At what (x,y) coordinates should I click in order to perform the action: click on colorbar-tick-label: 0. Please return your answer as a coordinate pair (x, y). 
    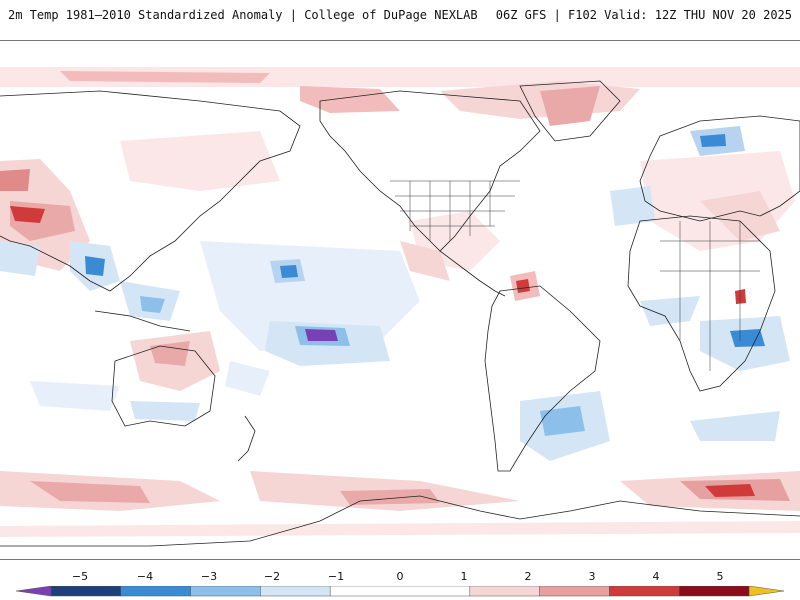
    Looking at the image, I should click on (400, 576).